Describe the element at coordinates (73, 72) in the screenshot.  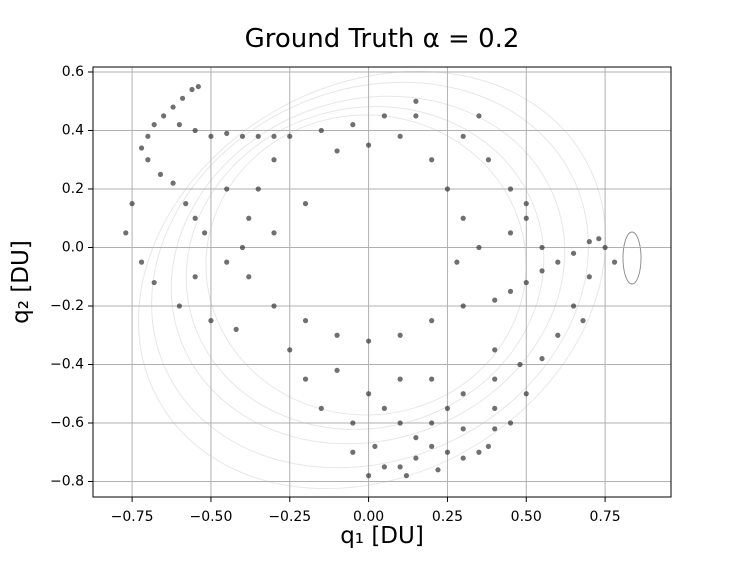
I see `y-tick-label: 0.6` at that location.